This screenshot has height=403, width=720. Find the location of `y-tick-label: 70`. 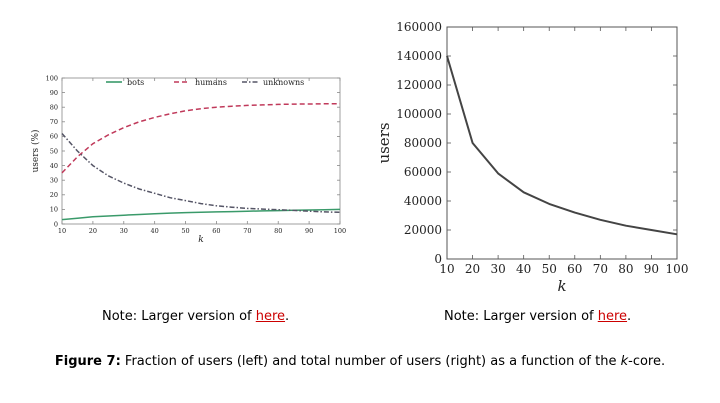

y-tick-label: 70 is located at coordinates (54, 122).